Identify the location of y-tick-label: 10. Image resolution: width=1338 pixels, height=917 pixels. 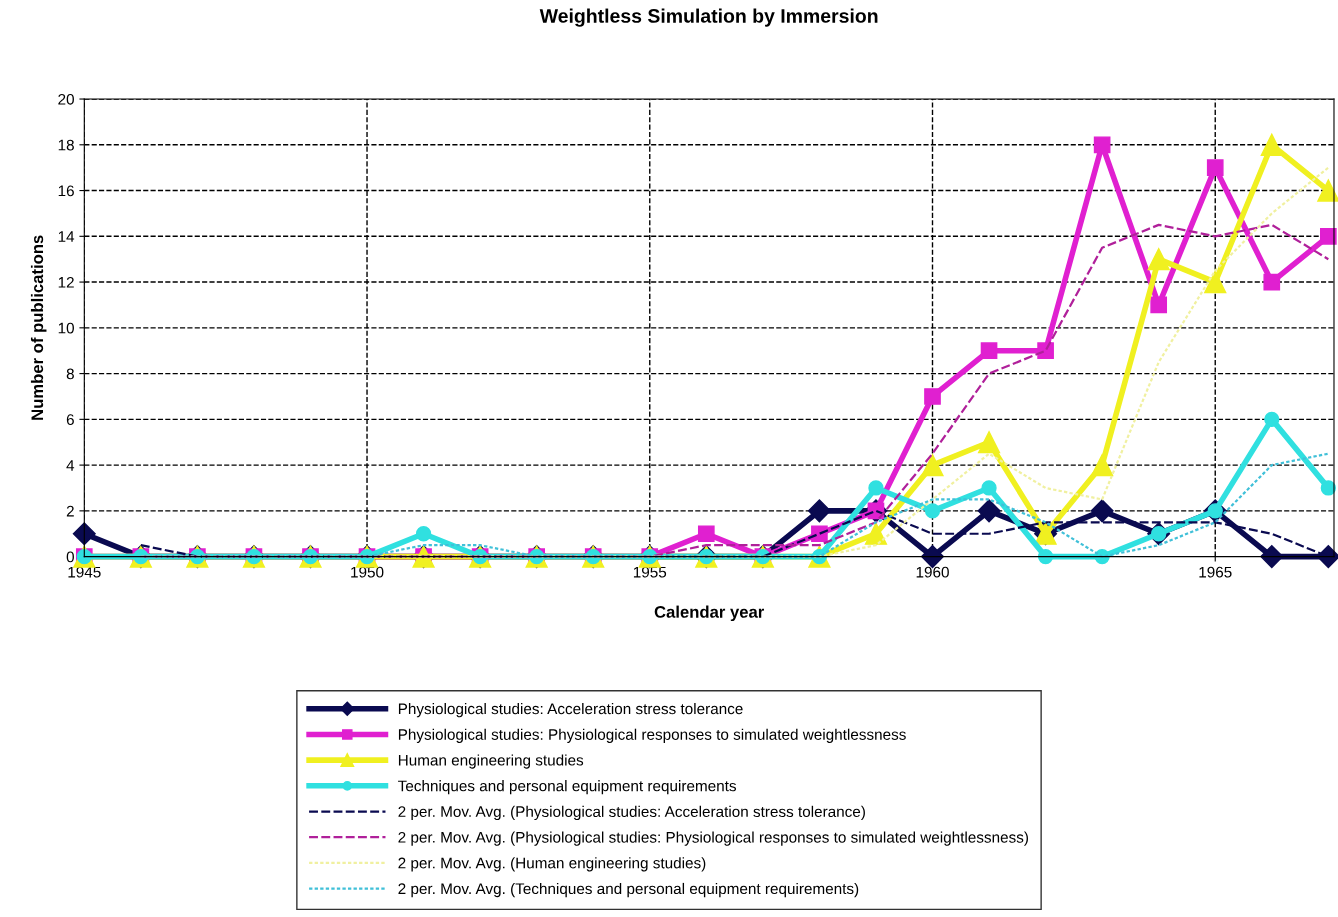
(66, 328).